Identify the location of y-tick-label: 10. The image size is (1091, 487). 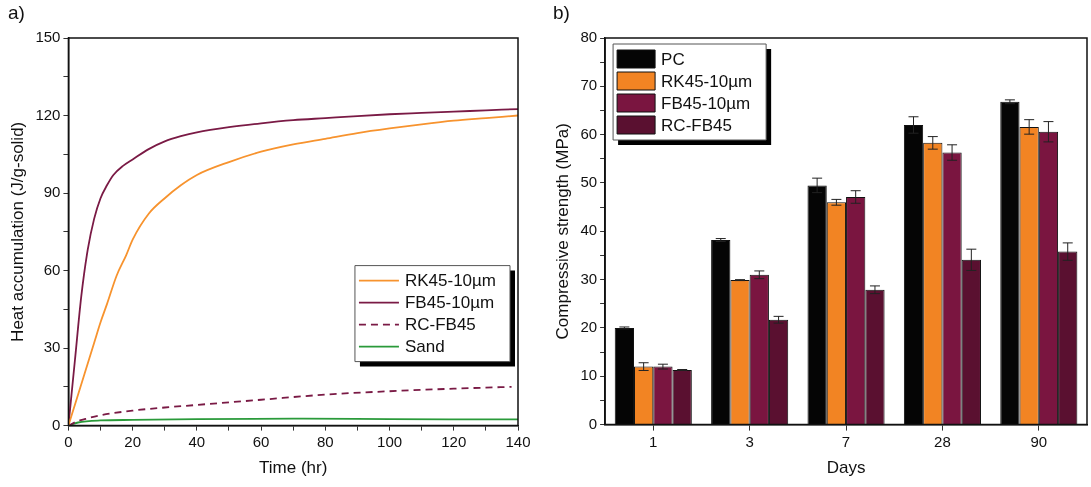
(589, 375).